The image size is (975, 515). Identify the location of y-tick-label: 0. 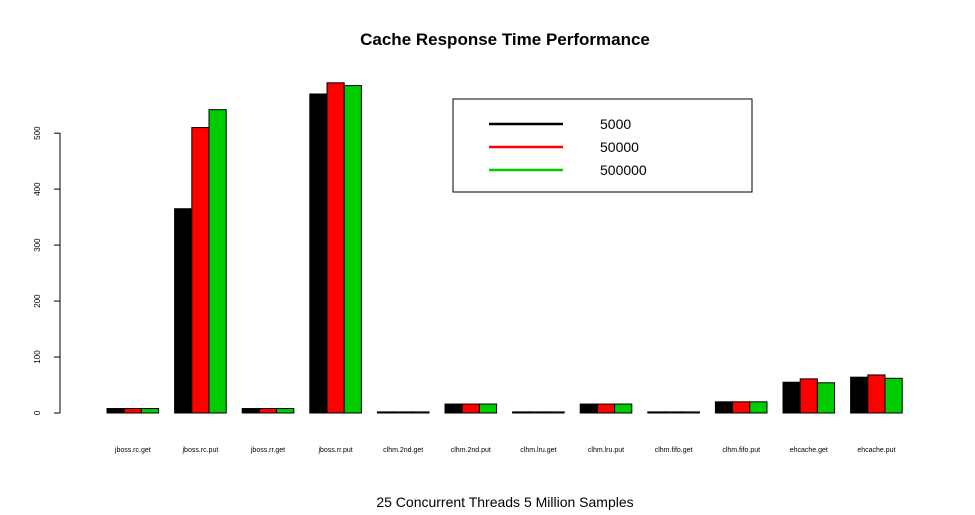
(37, 412).